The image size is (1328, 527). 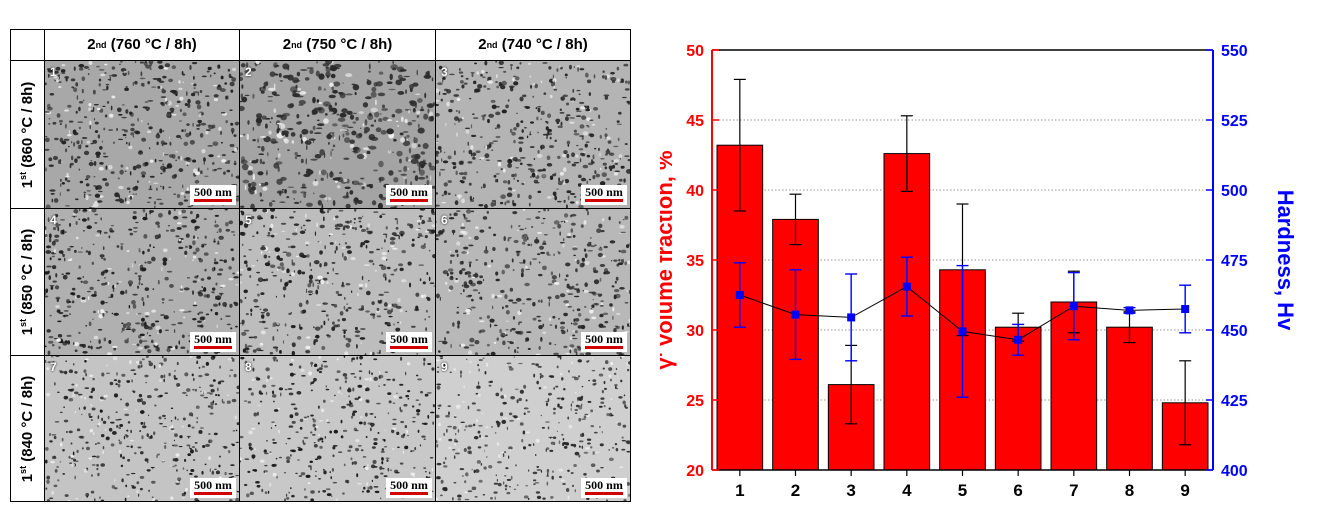 What do you see at coordinates (695, 471) in the screenshot?
I see `left-axis-tick-label: 20` at bounding box center [695, 471].